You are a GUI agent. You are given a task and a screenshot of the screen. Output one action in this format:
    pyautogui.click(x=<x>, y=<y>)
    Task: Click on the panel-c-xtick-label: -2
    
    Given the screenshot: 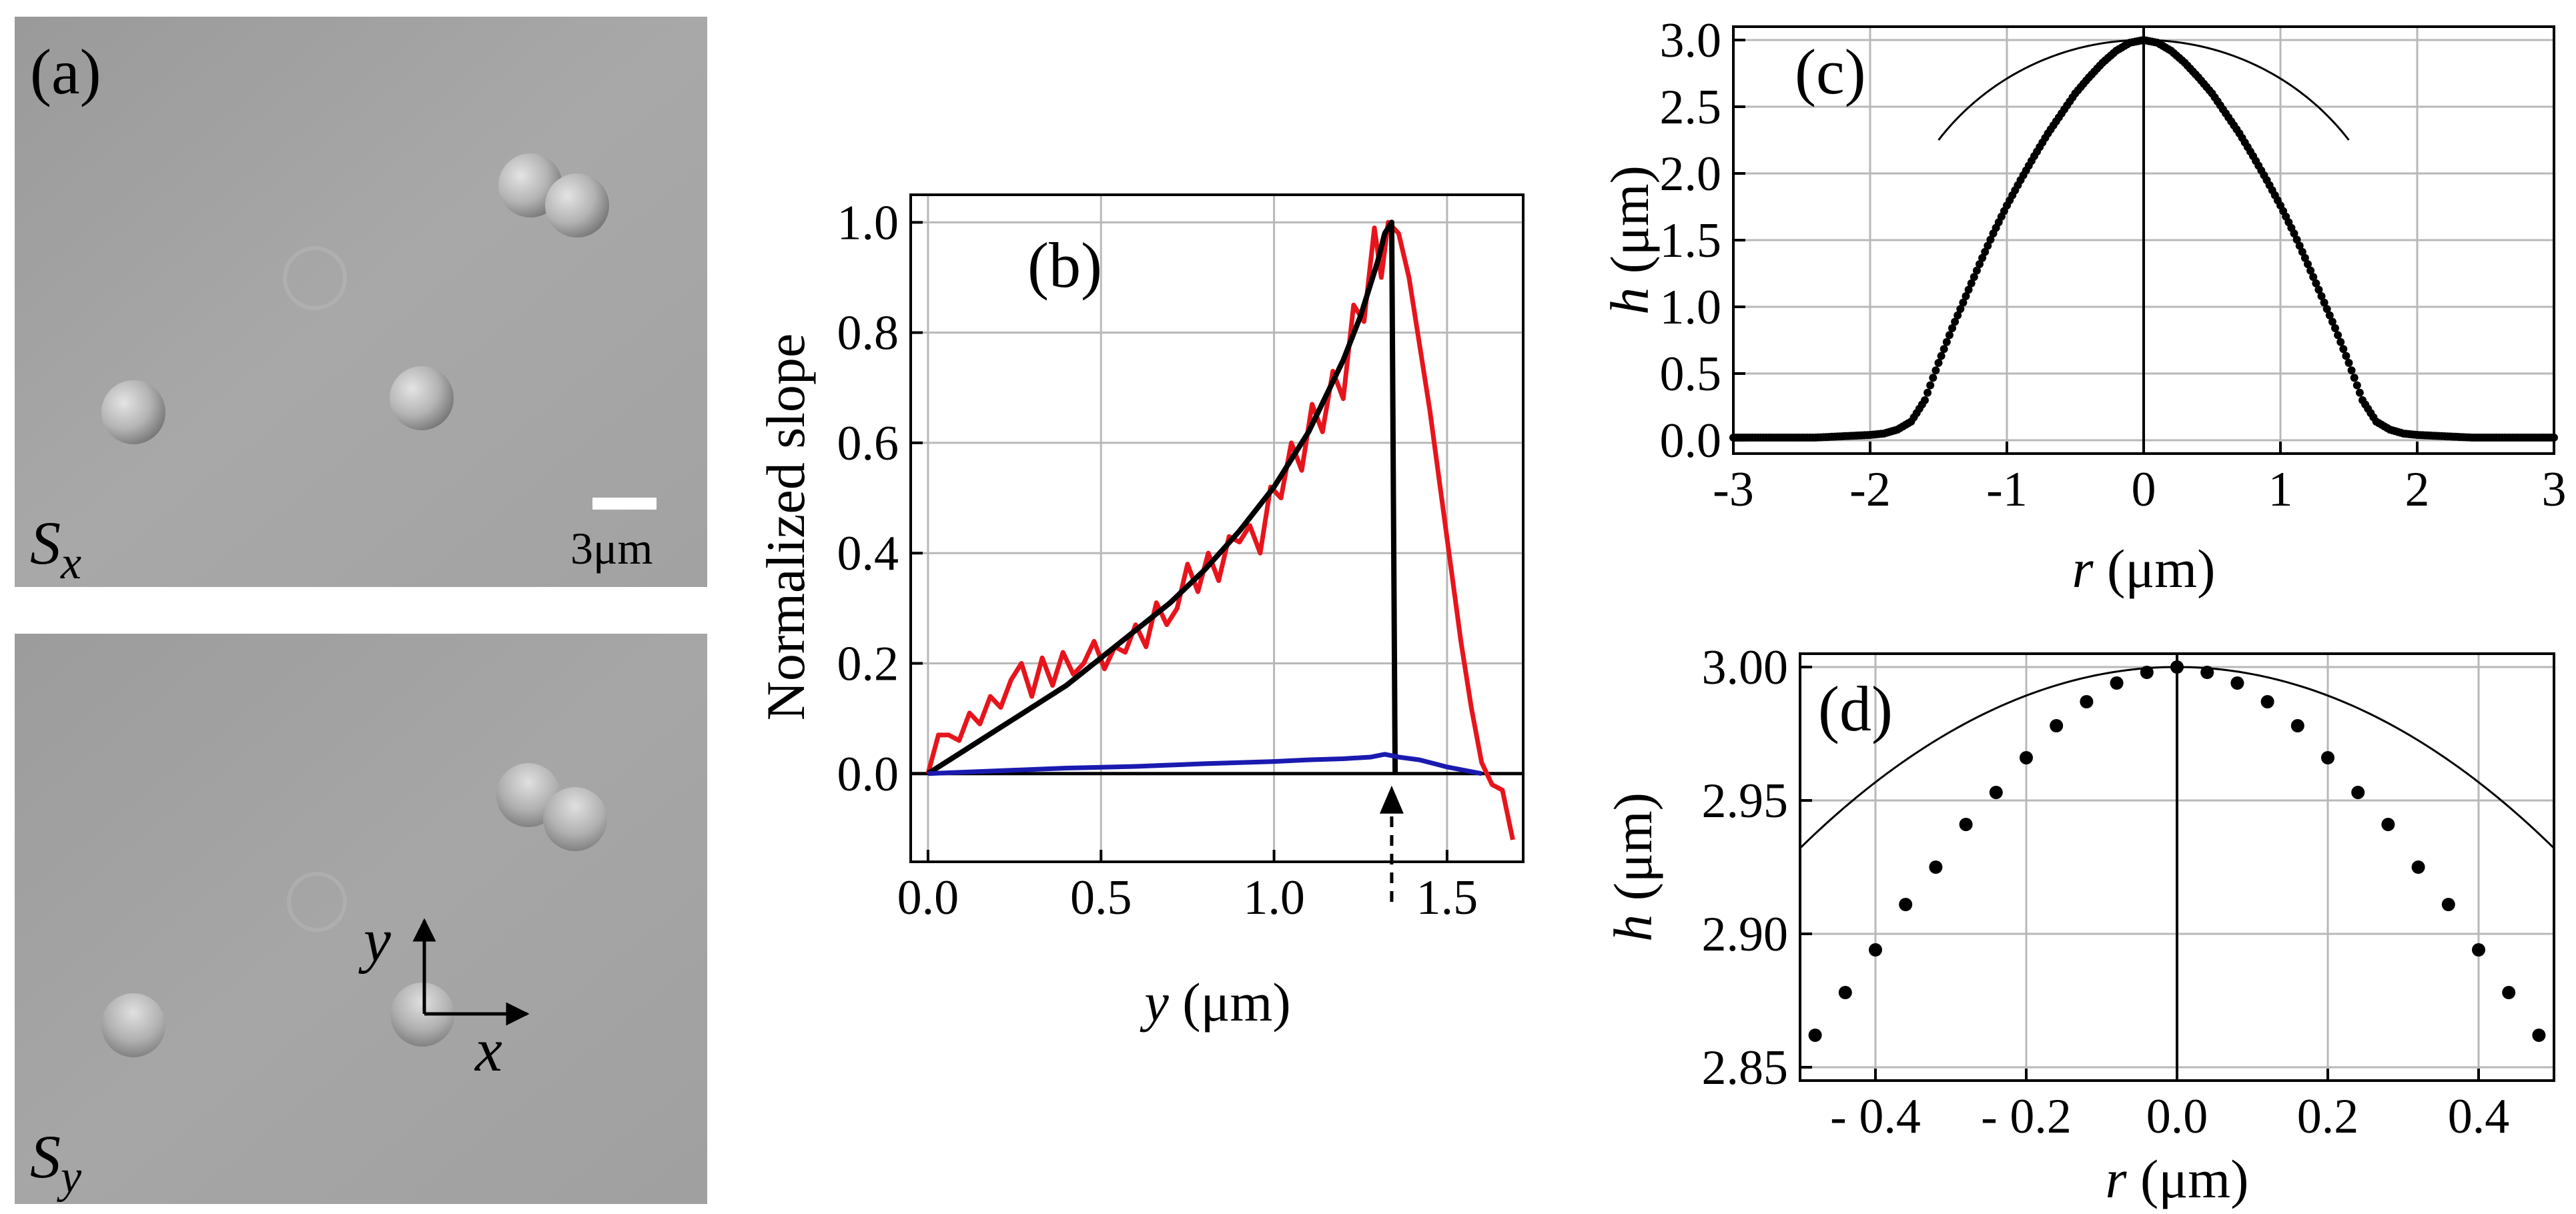 What is the action you would take?
    pyautogui.click(x=1870, y=489)
    